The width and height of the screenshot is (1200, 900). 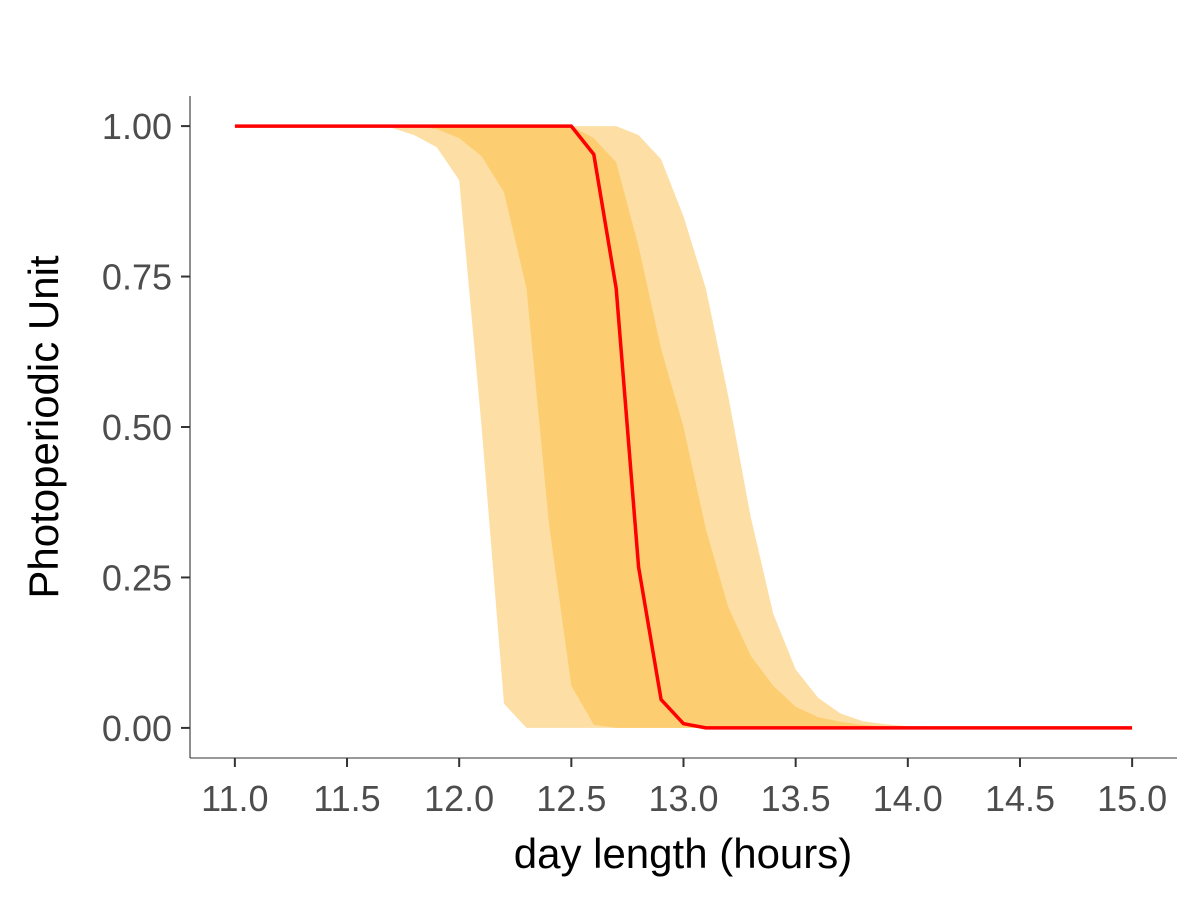 I want to click on x-tick-label: 13.5, so click(x=796, y=798).